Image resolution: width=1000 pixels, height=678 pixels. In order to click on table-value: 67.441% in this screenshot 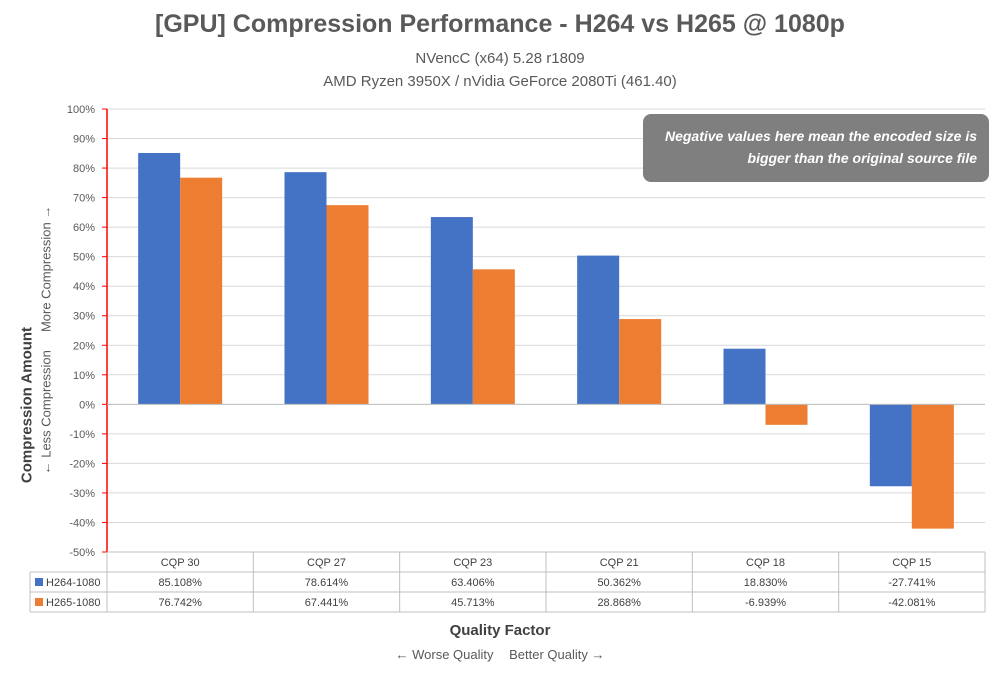, I will do `click(327, 603)`.